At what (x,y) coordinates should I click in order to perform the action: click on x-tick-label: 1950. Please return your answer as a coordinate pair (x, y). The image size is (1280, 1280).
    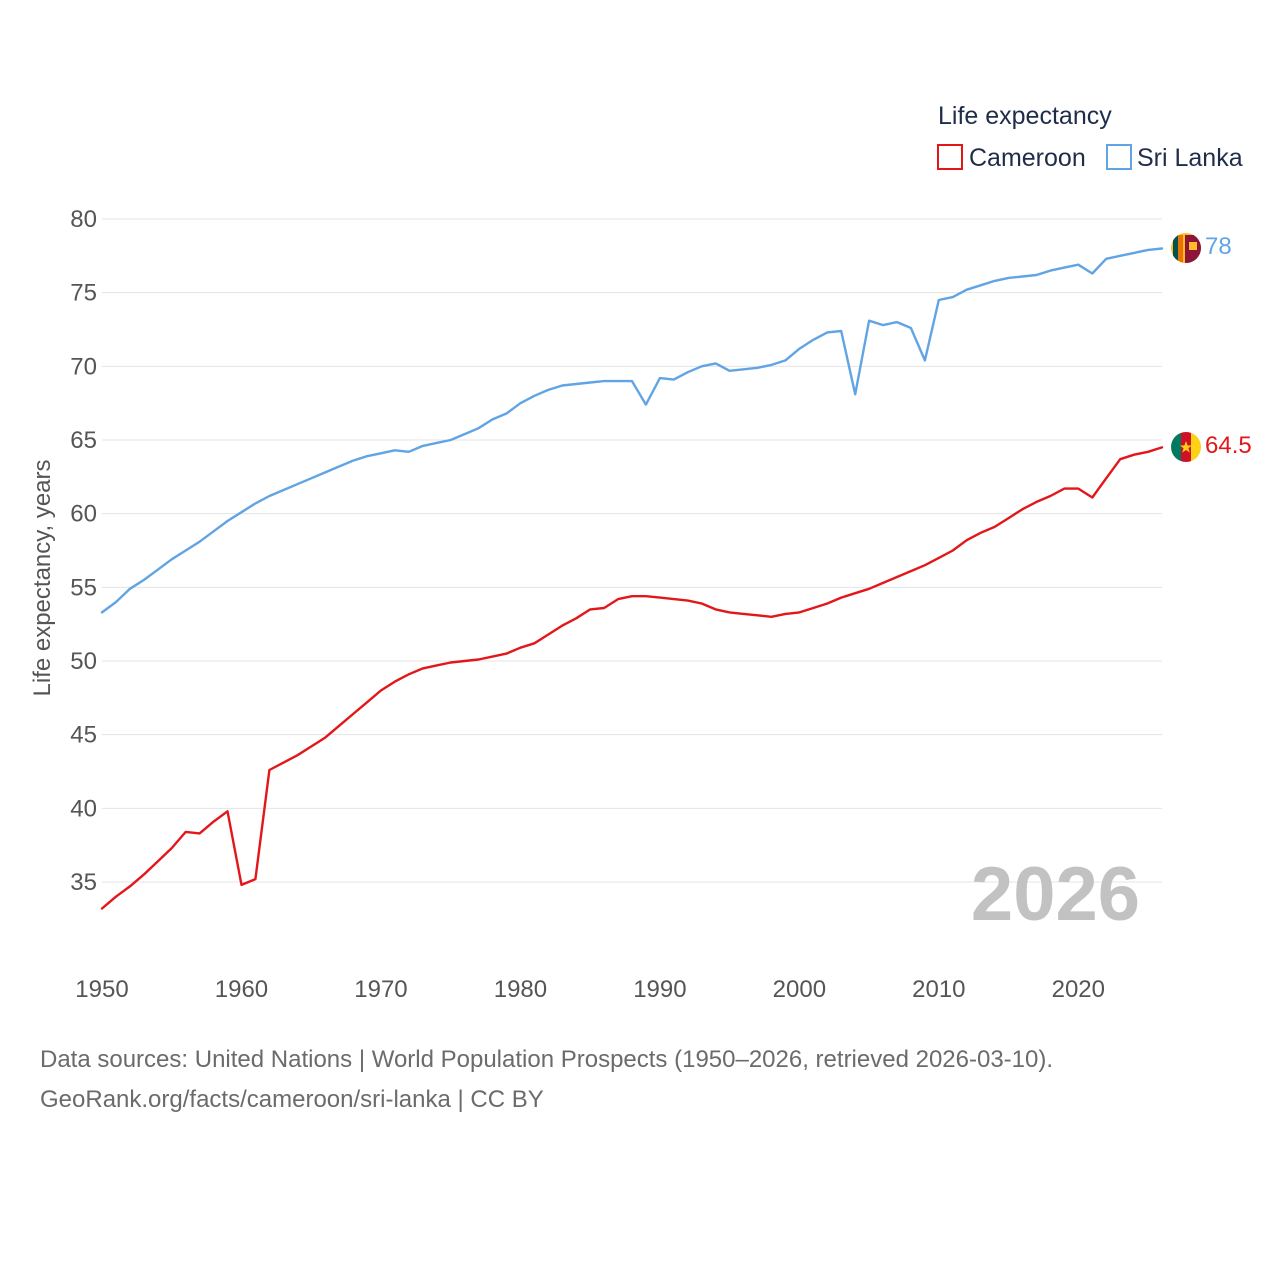
    Looking at the image, I should click on (101, 989).